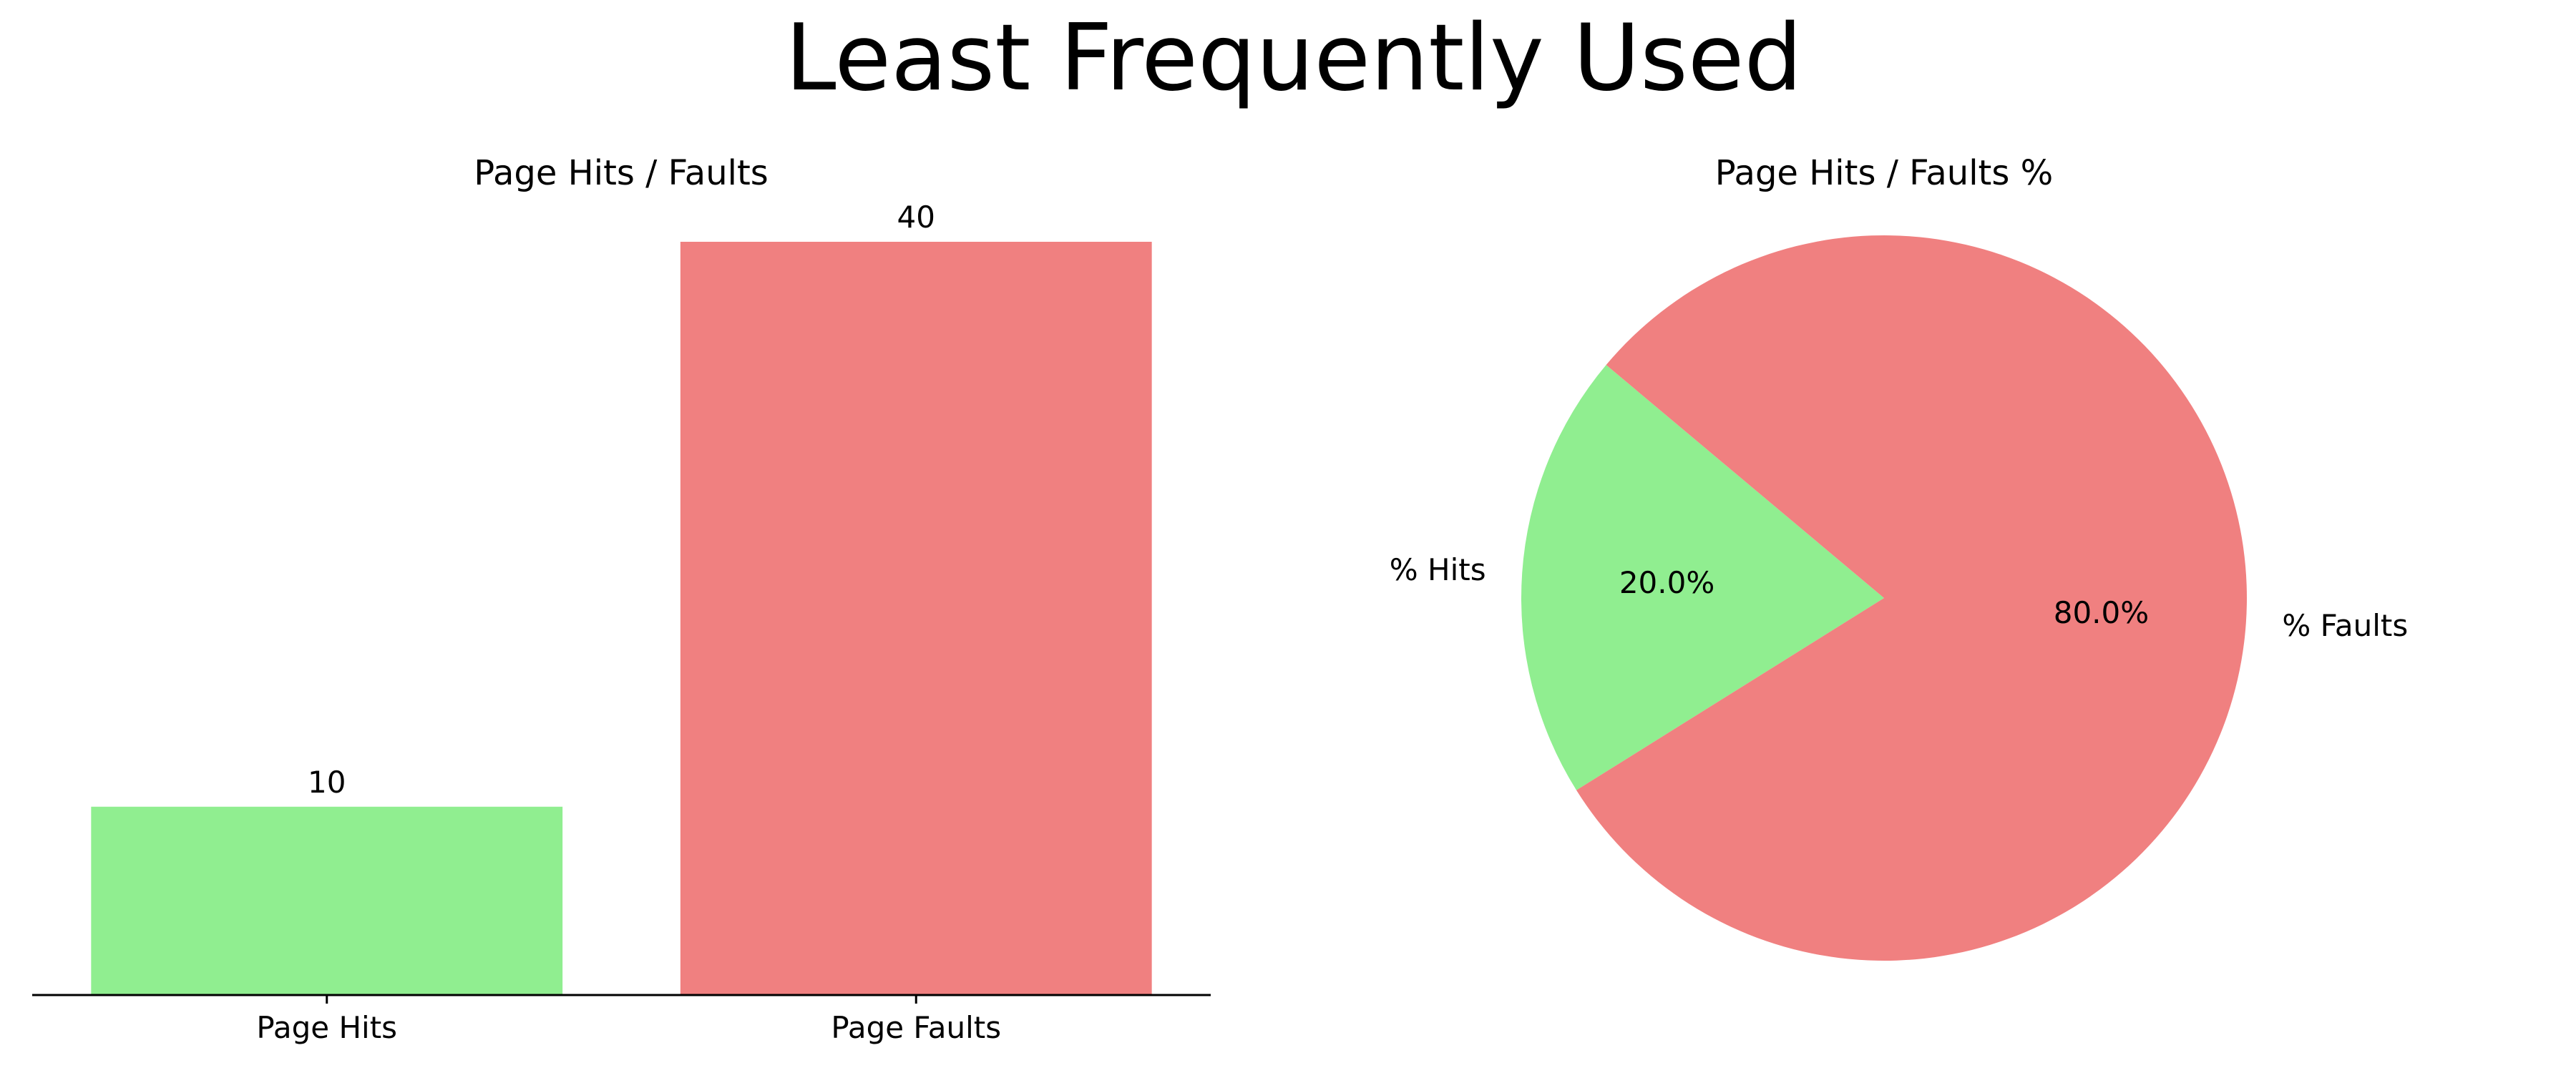 Image resolution: width=2576 pixels, height=1073 pixels. Describe the element at coordinates (628, 1020) in the screenshot. I see `bar-x-ticks: Page Hits Page Faults` at that location.